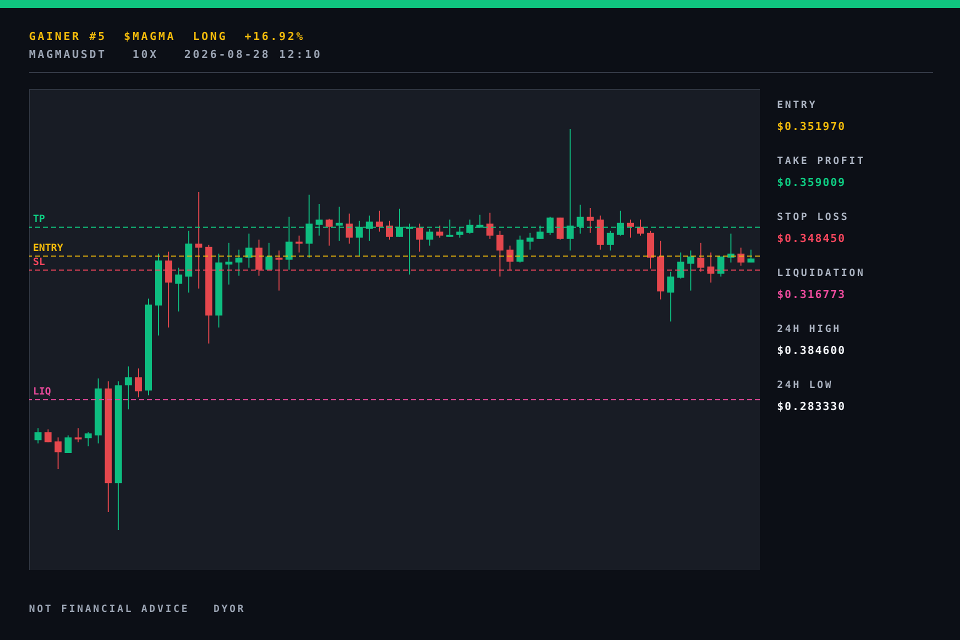 Image resolution: width=960 pixels, height=640 pixels. I want to click on text: NOT FINANCIAL ADVICE DYOR, so click(137, 609).